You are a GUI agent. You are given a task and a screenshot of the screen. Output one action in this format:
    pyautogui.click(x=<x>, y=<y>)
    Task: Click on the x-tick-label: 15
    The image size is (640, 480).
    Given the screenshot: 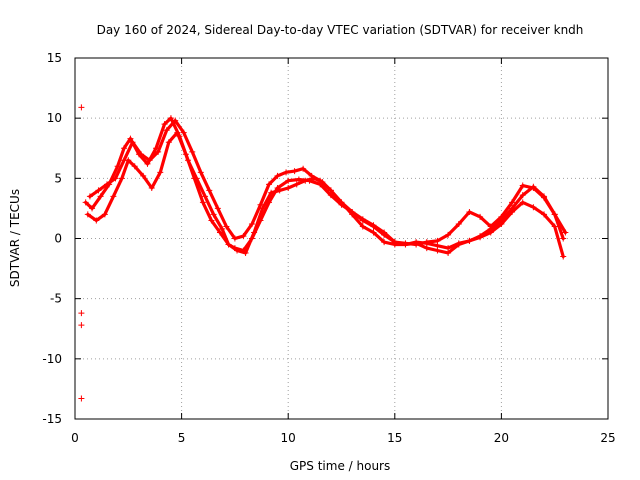 What is the action you would take?
    pyautogui.click(x=394, y=438)
    